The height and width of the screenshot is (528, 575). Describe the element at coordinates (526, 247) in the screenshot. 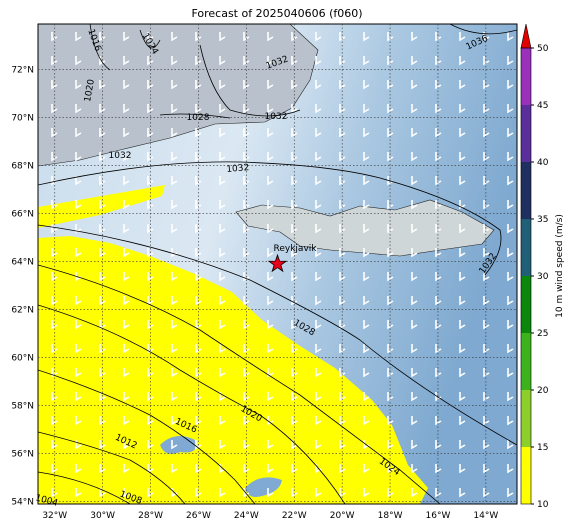

I see `colorbar-segment` at that location.